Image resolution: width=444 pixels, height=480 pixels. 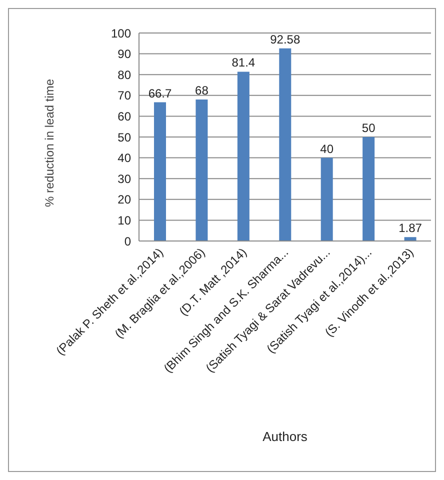 What do you see at coordinates (285, 436) in the screenshot?
I see `x-axis-title: Authors` at bounding box center [285, 436].